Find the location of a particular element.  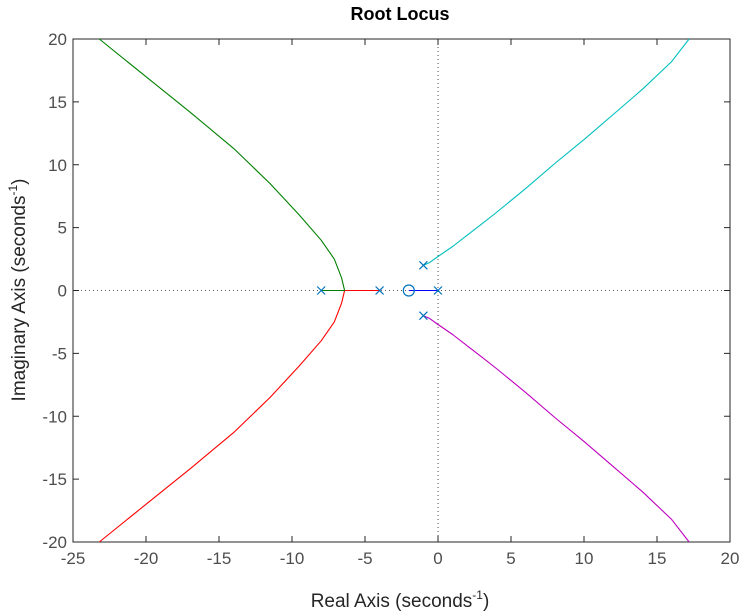

x-tick-label: -5 is located at coordinates (364, 558).